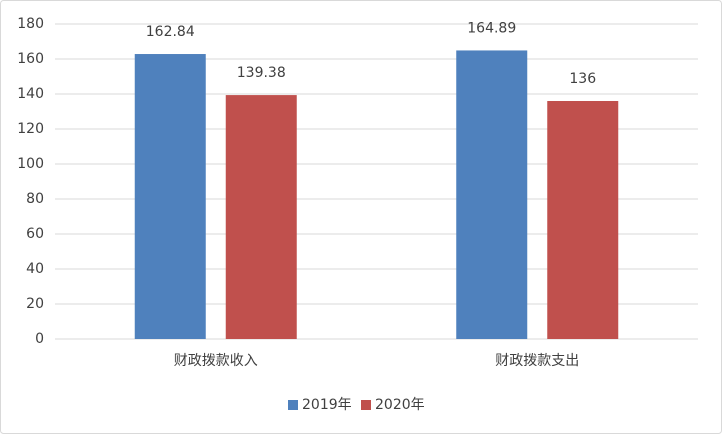 Image resolution: width=722 pixels, height=434 pixels. I want to click on y-tick-label: 0, so click(39, 339).